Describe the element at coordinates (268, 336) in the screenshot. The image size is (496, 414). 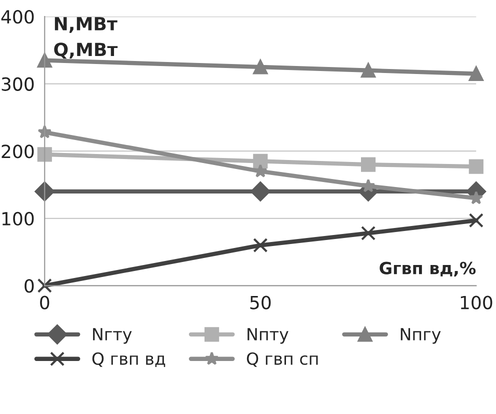
I see `legend-label: Nпту` at that location.